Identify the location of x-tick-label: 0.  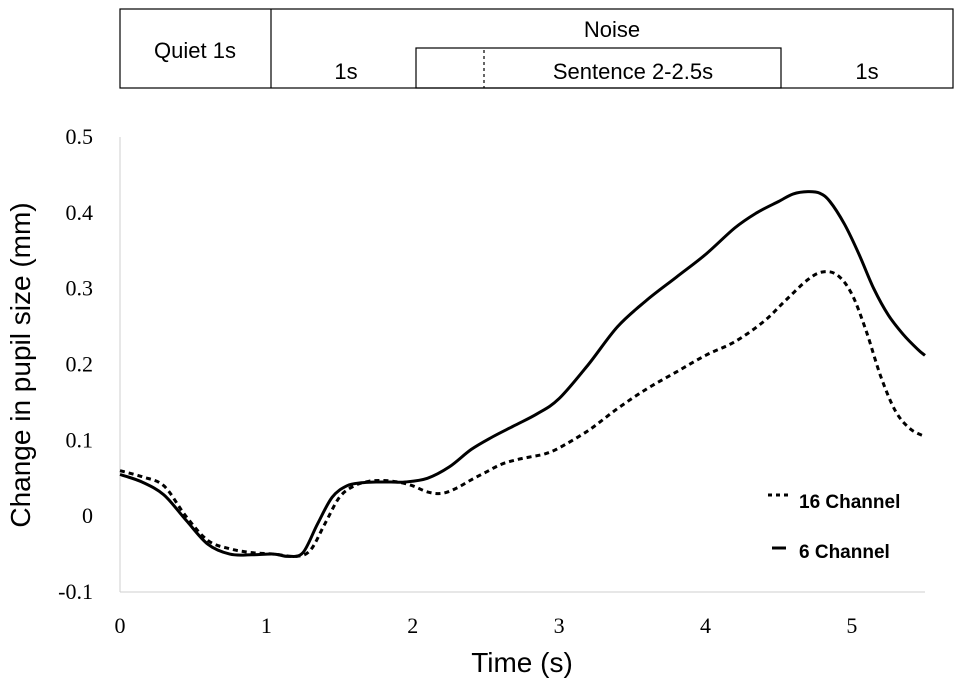
(120, 625).